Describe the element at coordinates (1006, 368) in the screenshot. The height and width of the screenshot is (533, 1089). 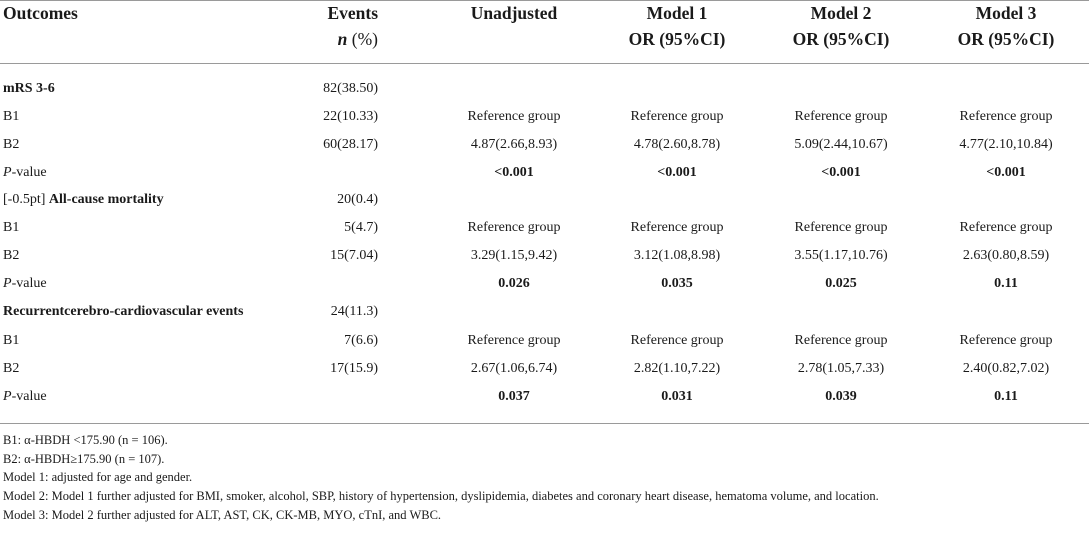
I see `model3-cell: 2.40(0.82,7.02)` at that location.